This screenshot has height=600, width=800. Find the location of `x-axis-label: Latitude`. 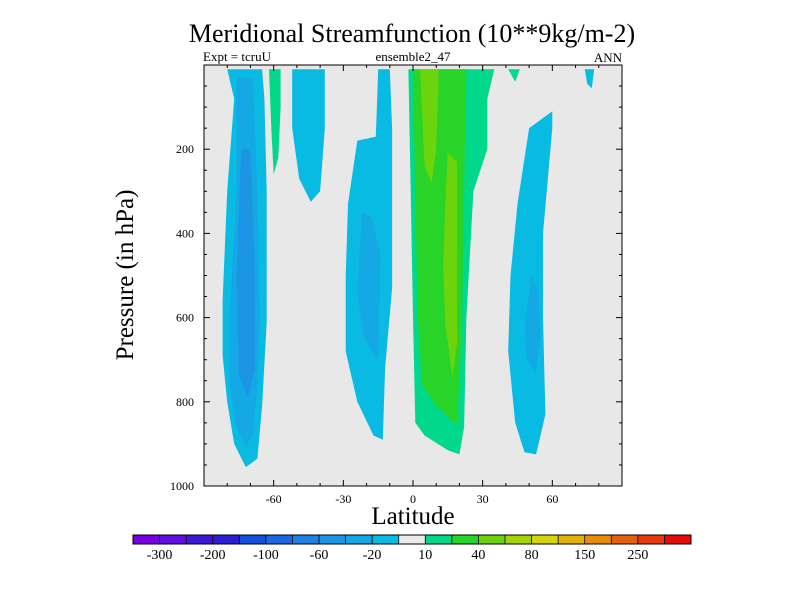

x-axis-label: Latitude is located at coordinates (412, 516).